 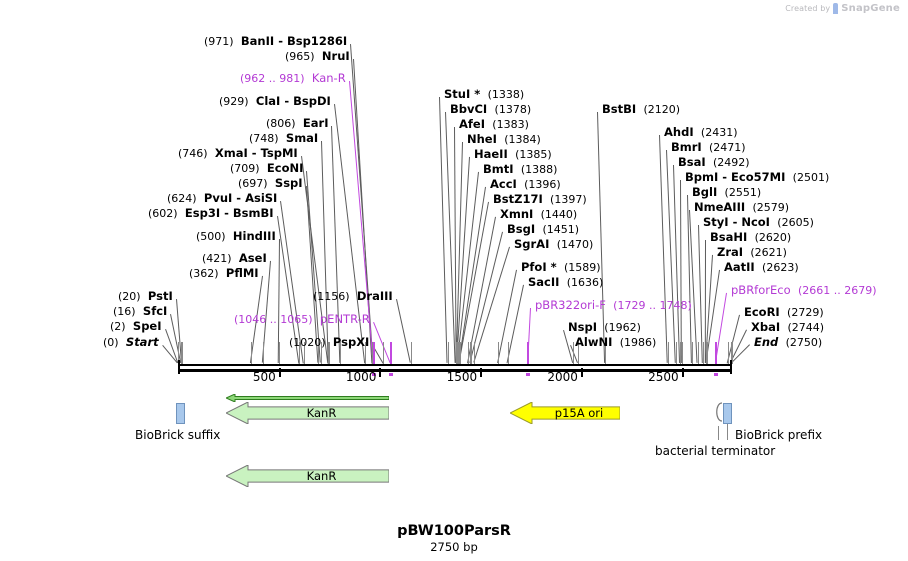 I want to click on feature-arrow-kanr-arrow-bottom: KanR, so click(x=307, y=476).